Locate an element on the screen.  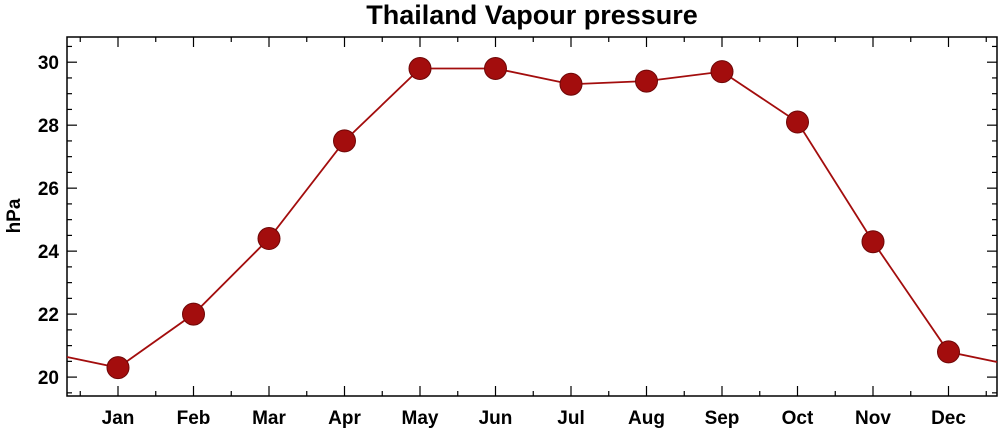
y-tick-label: 20 is located at coordinates (48, 378).